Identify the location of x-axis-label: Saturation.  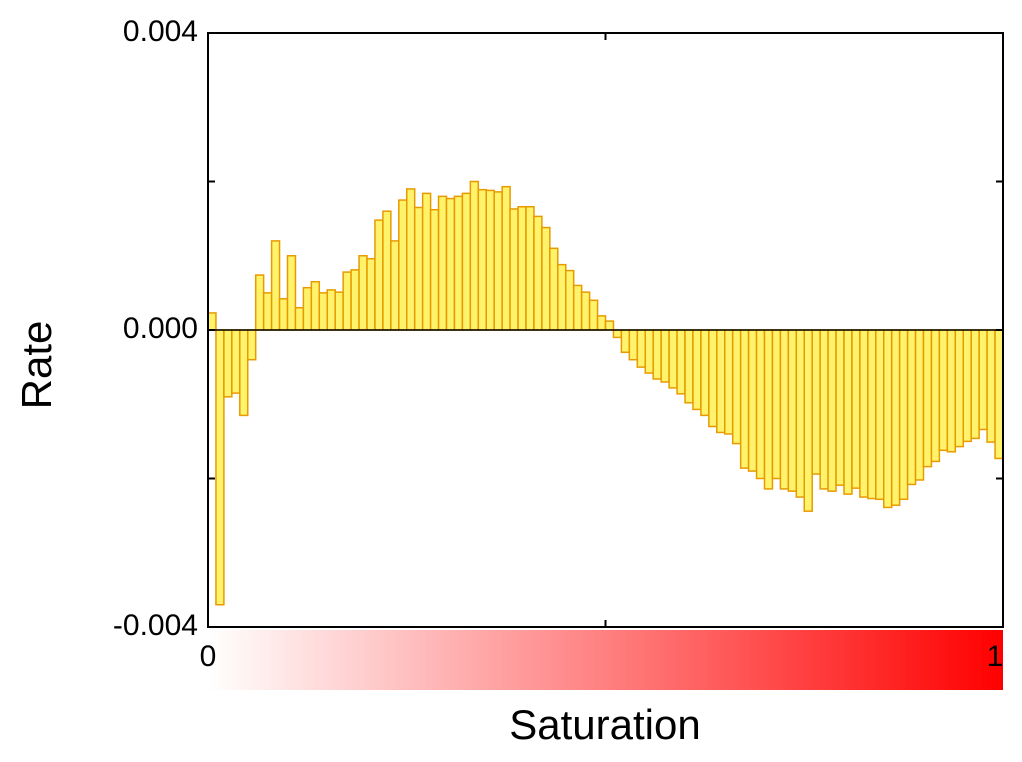
(604, 724).